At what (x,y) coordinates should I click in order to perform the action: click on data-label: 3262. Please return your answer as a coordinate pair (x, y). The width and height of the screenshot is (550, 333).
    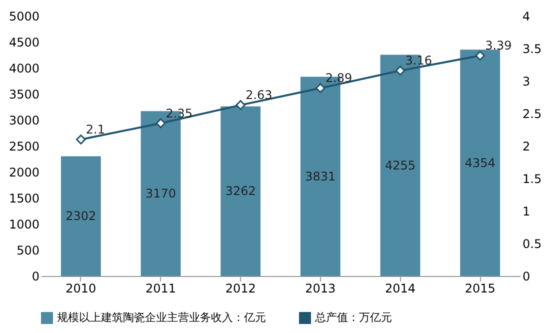
    Looking at the image, I should click on (240, 191).